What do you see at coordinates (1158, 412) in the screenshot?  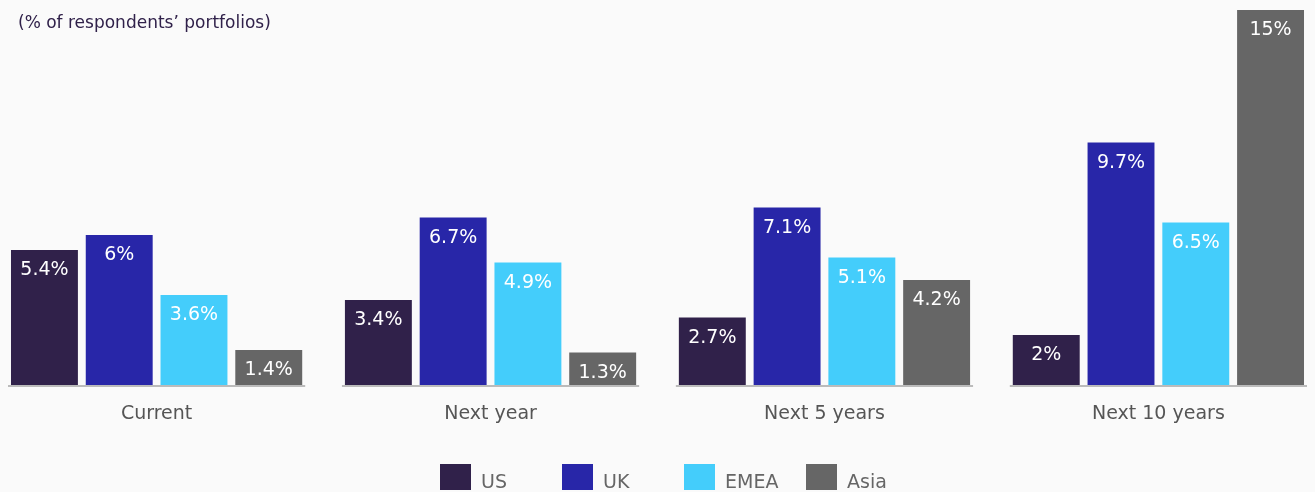 I see `x-tick-label: Next 10 years` at bounding box center [1158, 412].